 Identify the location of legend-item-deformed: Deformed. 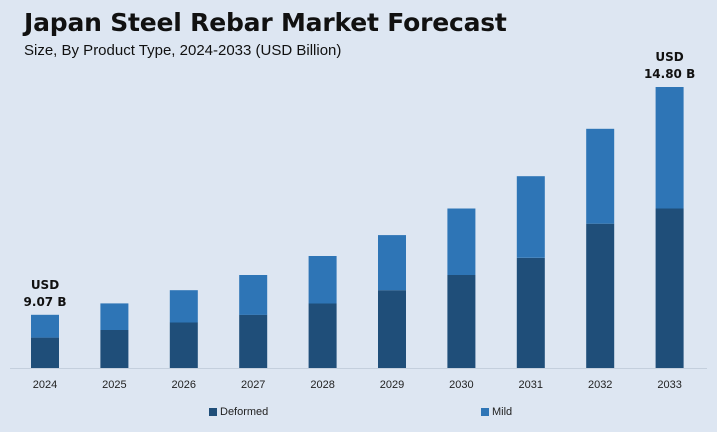
(238, 412).